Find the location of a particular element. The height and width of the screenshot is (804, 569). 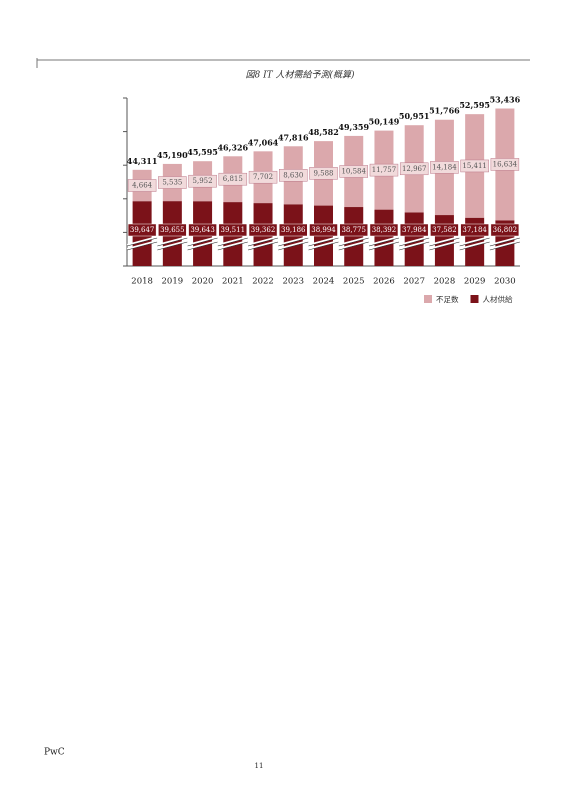

total-label: 51,766 is located at coordinates (444, 111).